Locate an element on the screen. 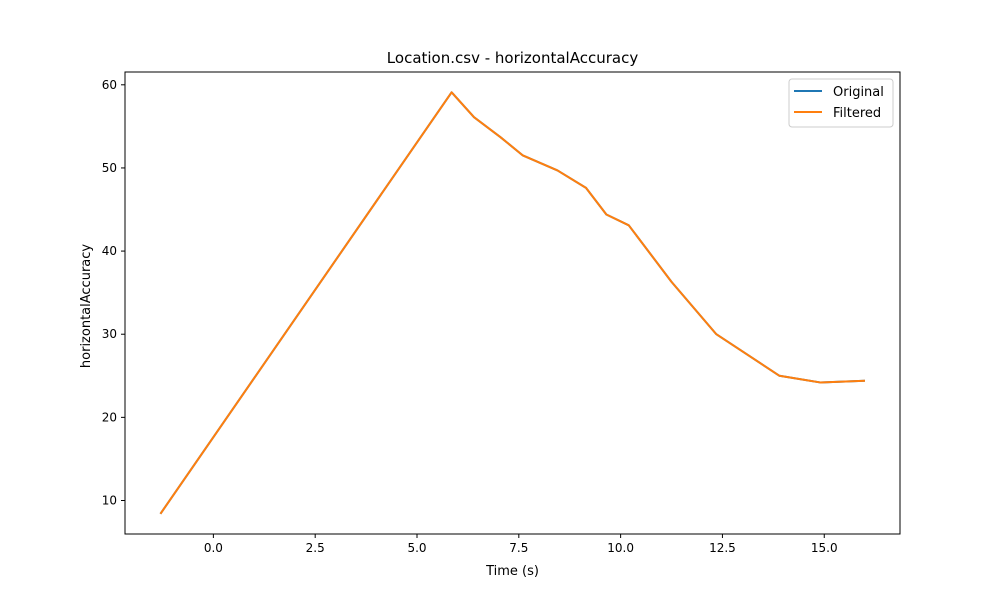 Image resolution: width=1000 pixels, height=600 pixels. x-tick-label: 7.5 is located at coordinates (518, 548).